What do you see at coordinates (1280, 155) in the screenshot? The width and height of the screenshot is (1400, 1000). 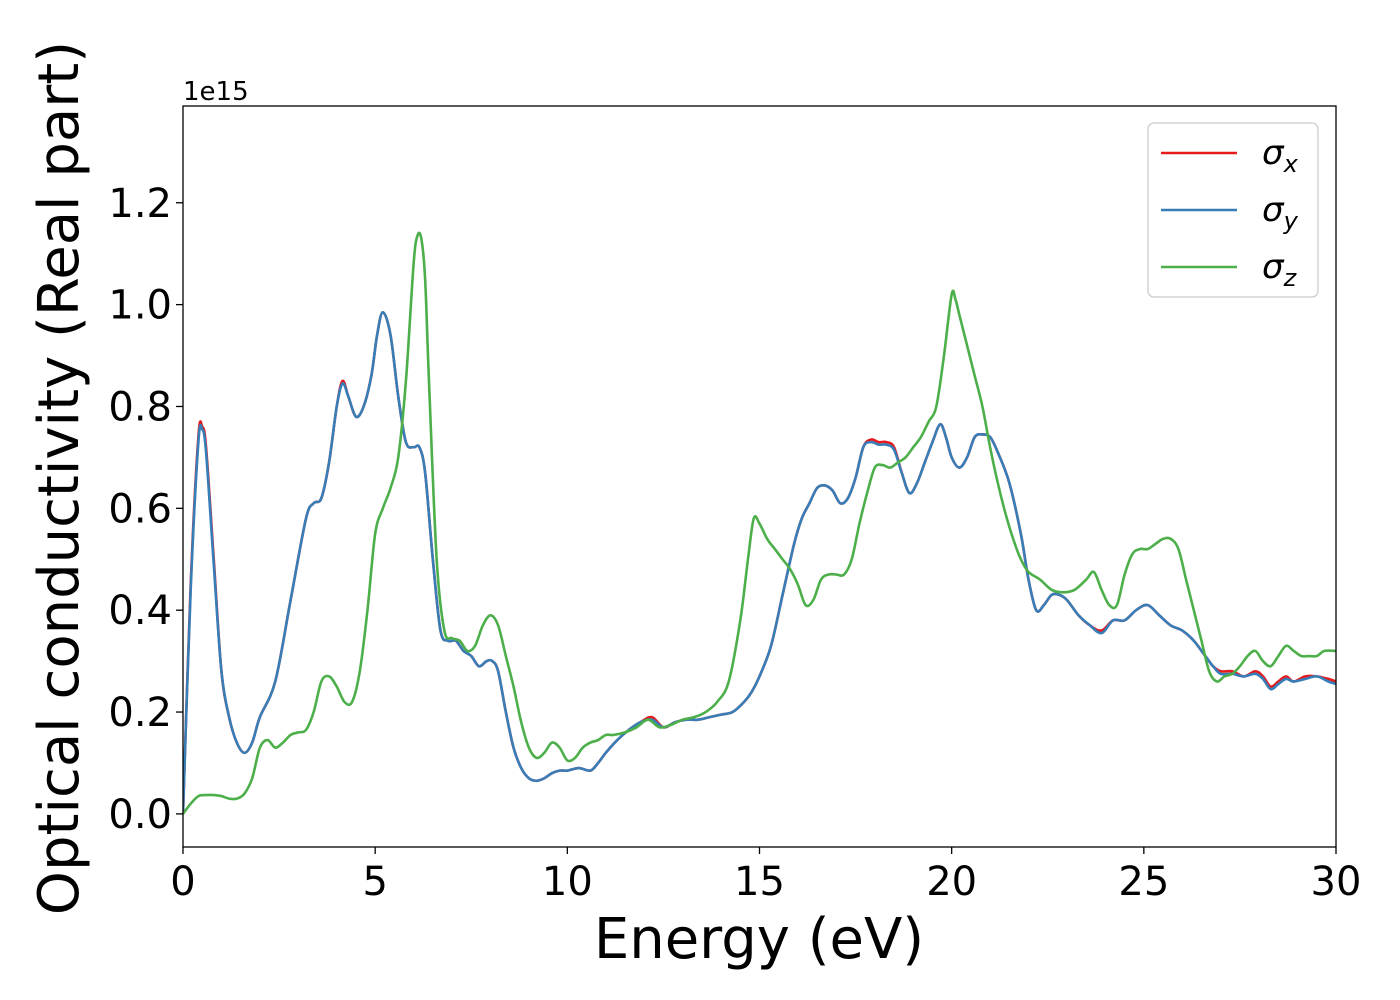 I see `legend-label-sigma-x: σx` at bounding box center [1280, 155].